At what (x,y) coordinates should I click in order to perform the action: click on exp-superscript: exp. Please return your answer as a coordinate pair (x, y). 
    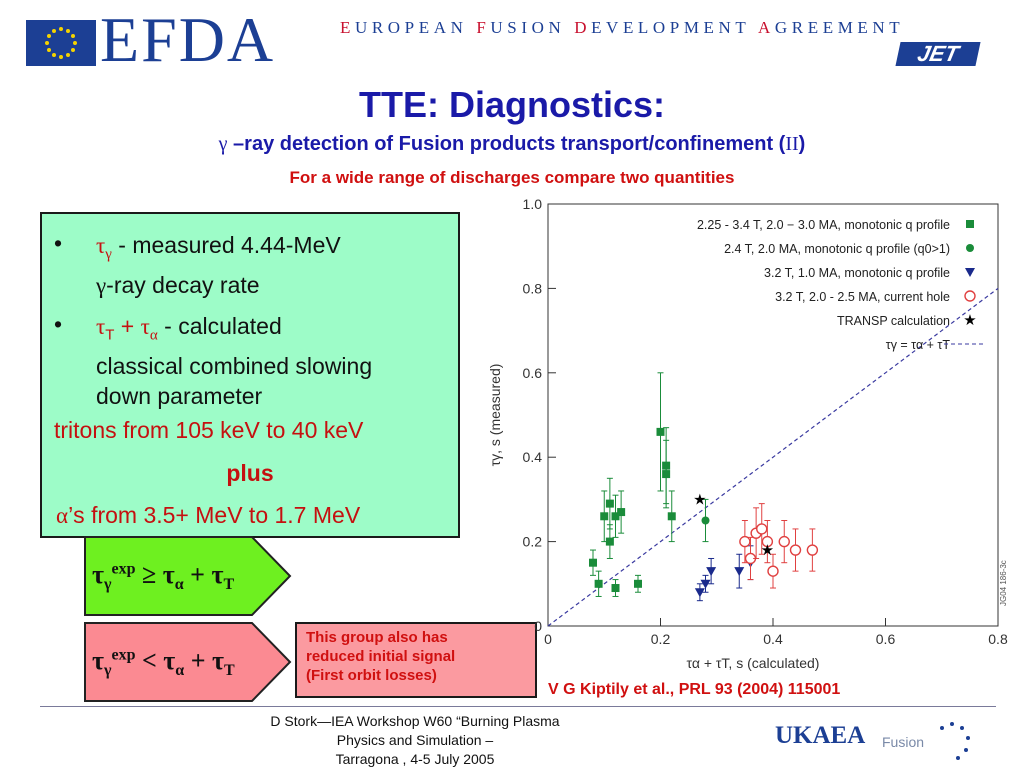
    Looking at the image, I should click on (123, 655).